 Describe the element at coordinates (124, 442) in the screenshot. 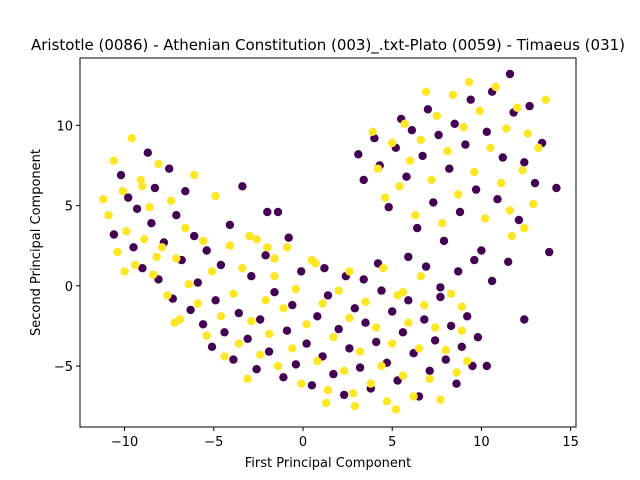

I see `x-tick-label: −10` at that location.